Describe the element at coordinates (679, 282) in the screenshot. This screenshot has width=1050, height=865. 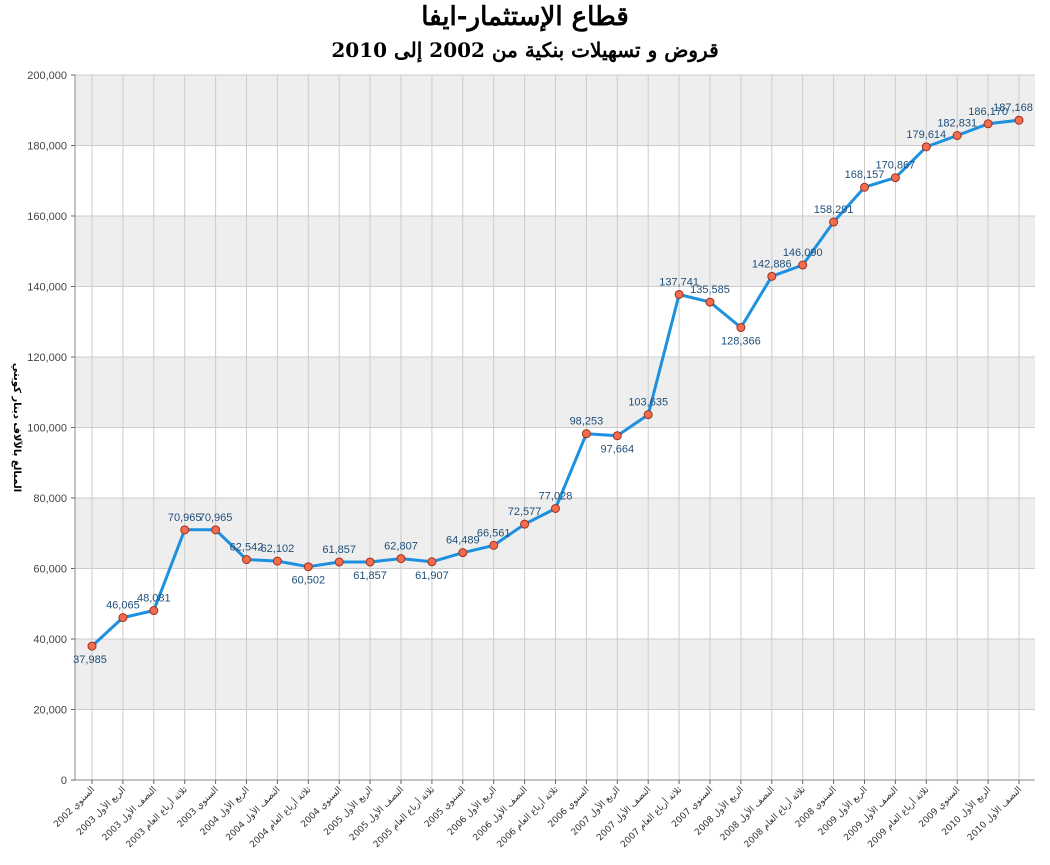
I see `data-label: 137,741` at that location.